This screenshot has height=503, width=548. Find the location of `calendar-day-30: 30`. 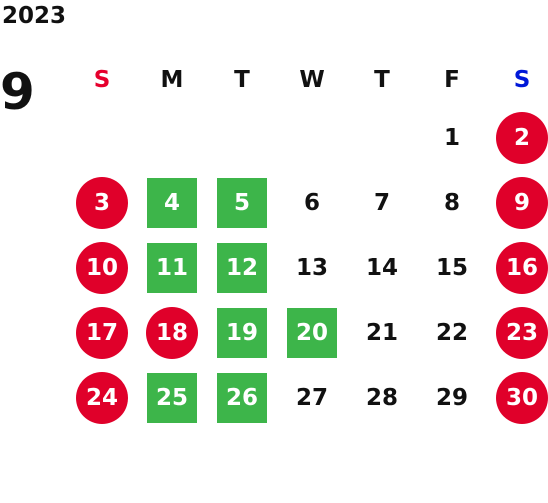

calendar-day-30: 30 is located at coordinates (522, 397).